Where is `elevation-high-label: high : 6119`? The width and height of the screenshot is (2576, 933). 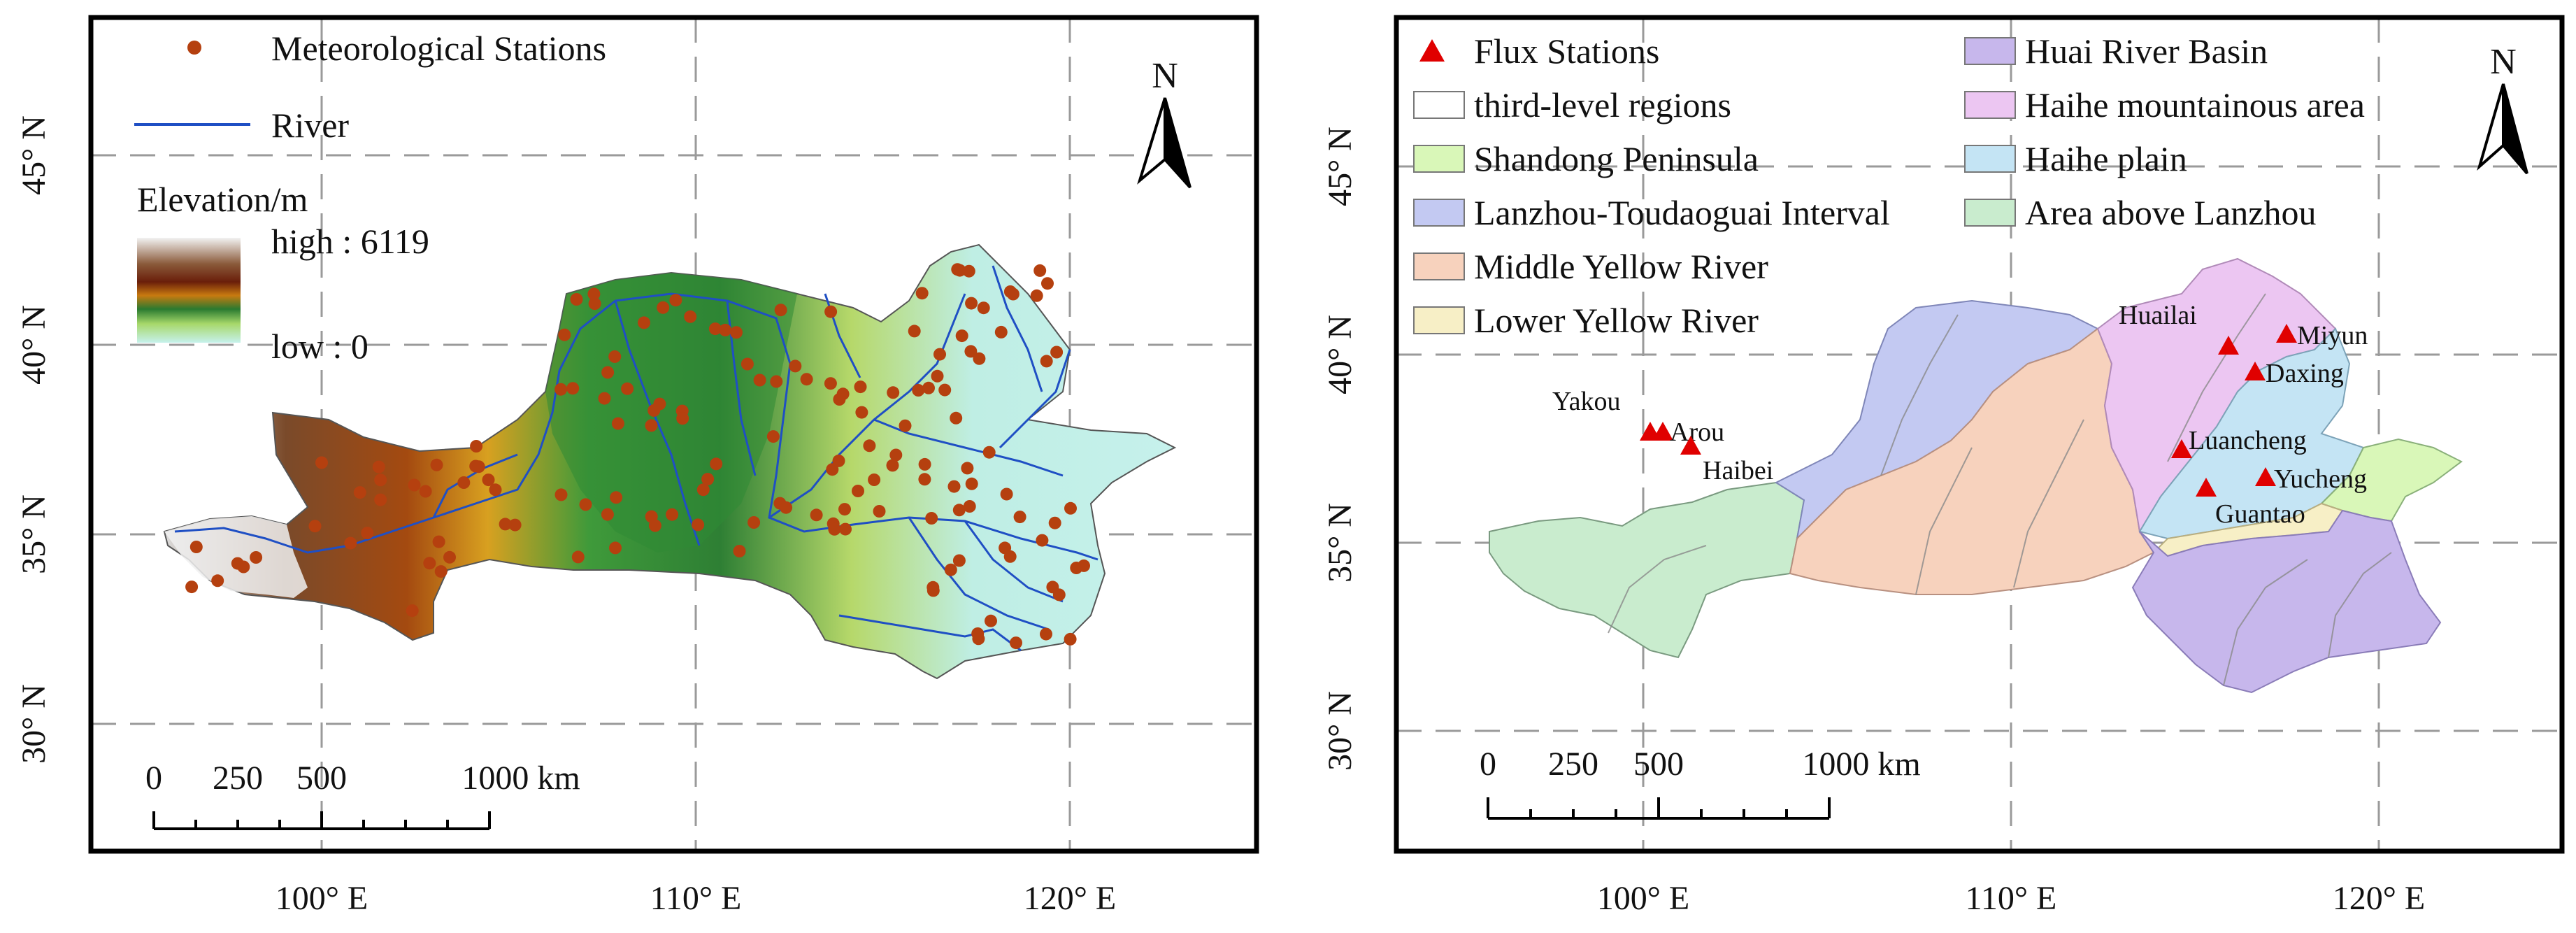
elevation-high-label: high : 6119 is located at coordinates (350, 242).